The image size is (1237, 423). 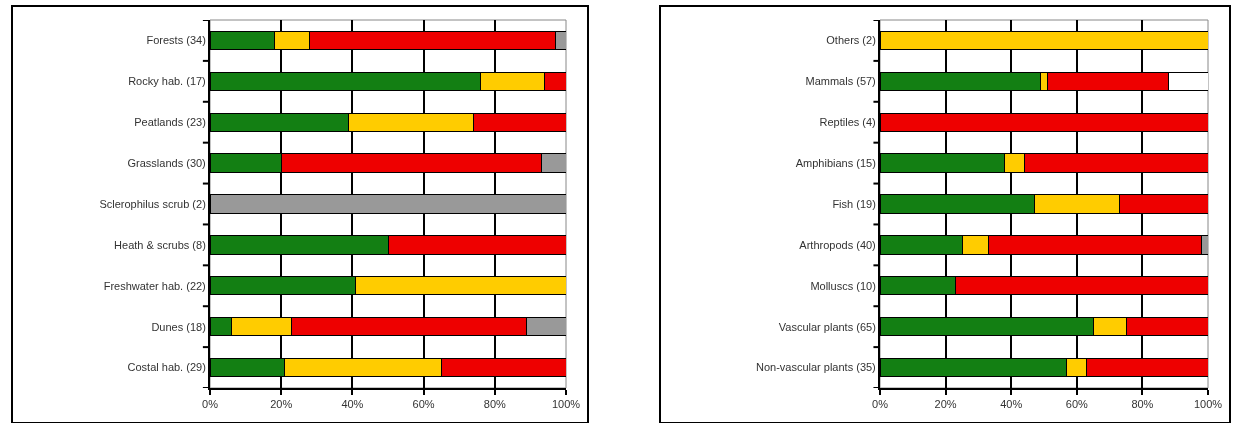 I want to click on y-tick-label: Dunes (18), so click(x=178, y=326).